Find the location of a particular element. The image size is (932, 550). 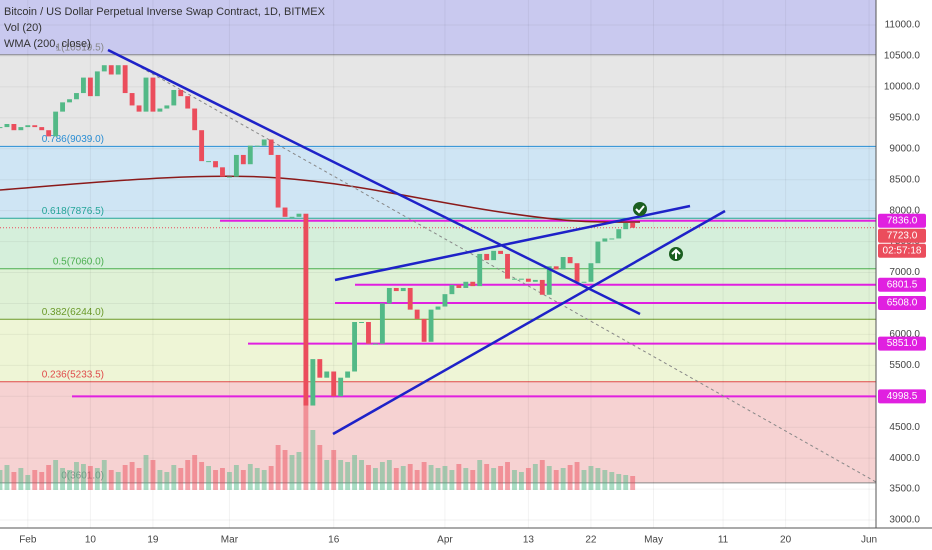

y-tick-label: 4000.0 is located at coordinates (904, 458).